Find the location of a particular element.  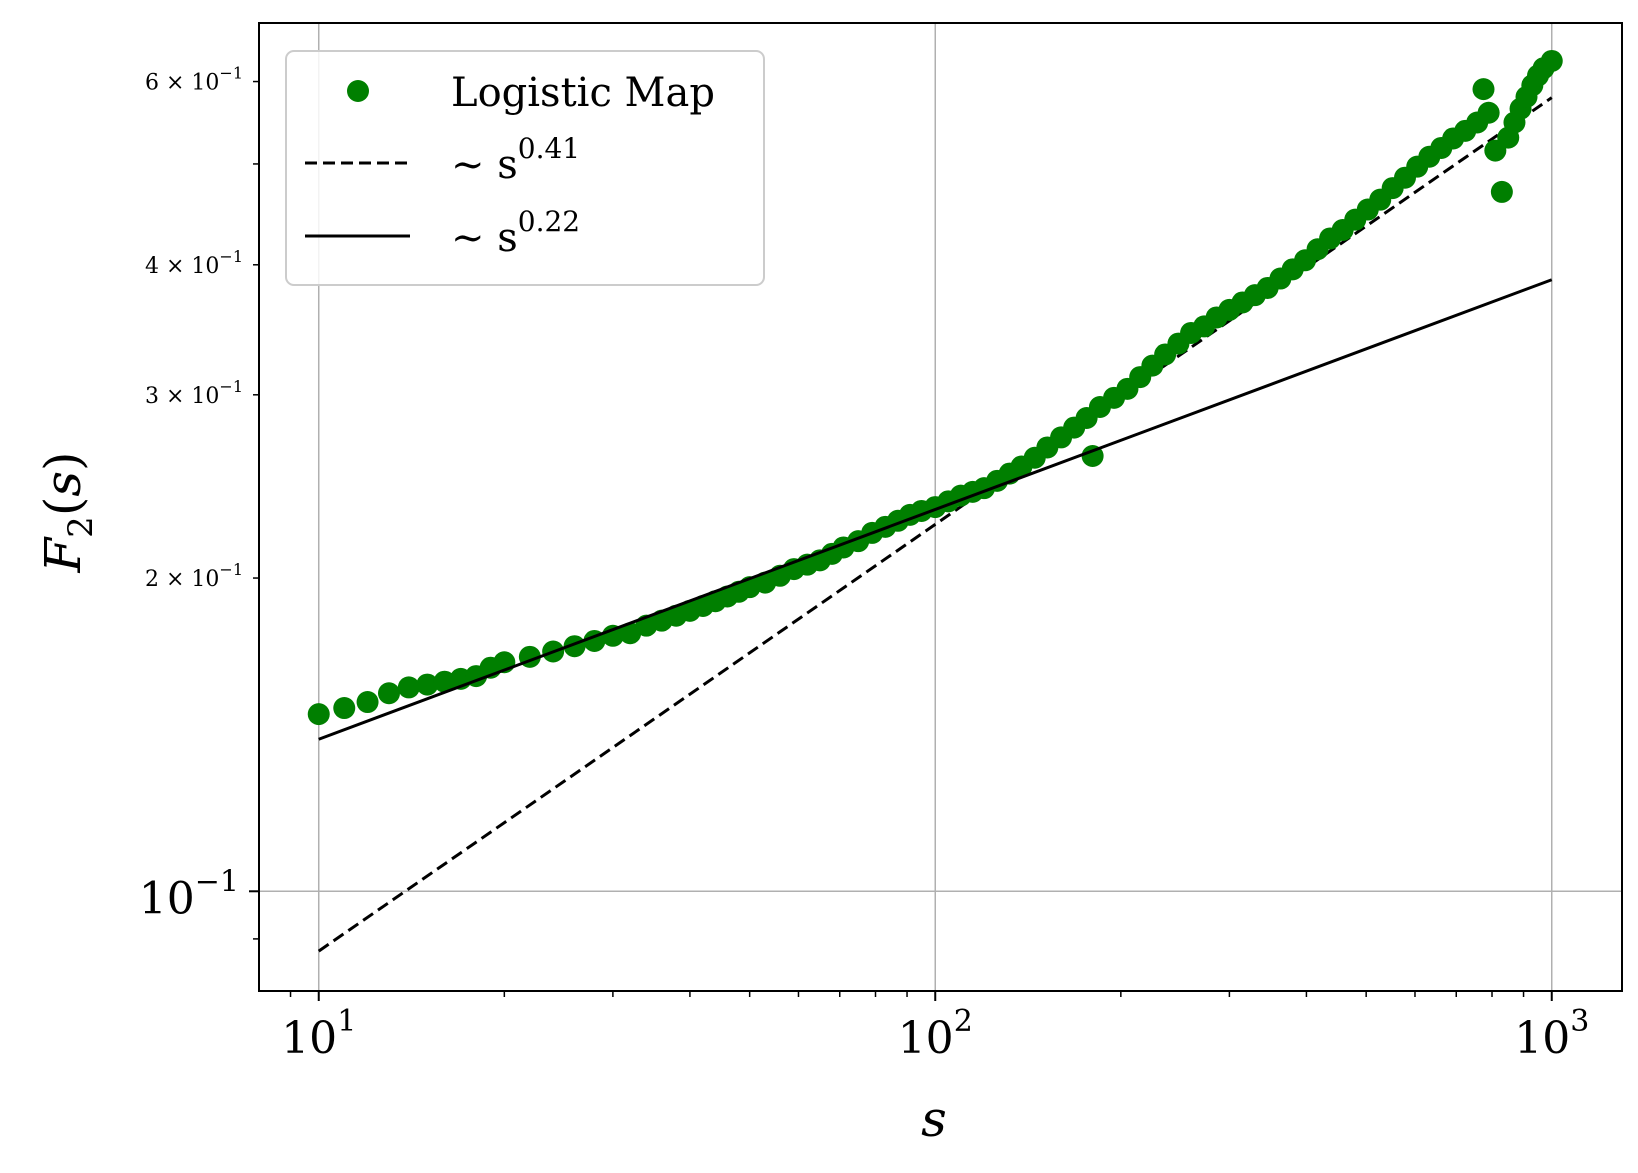

x-axis-label: s is located at coordinates (934, 1119).